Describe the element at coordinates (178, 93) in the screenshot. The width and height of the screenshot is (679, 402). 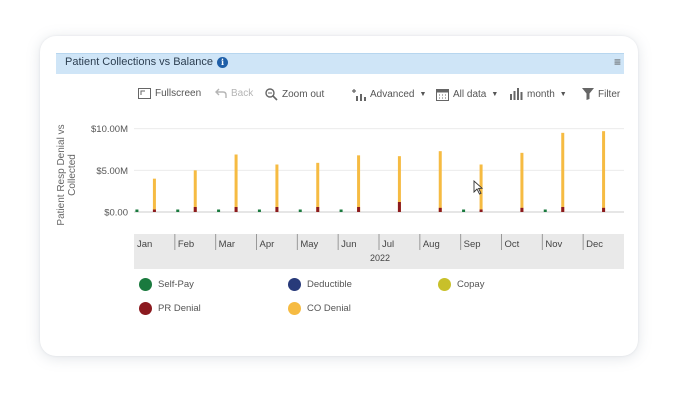
I see `fullscreen-label: Fullscreen` at that location.